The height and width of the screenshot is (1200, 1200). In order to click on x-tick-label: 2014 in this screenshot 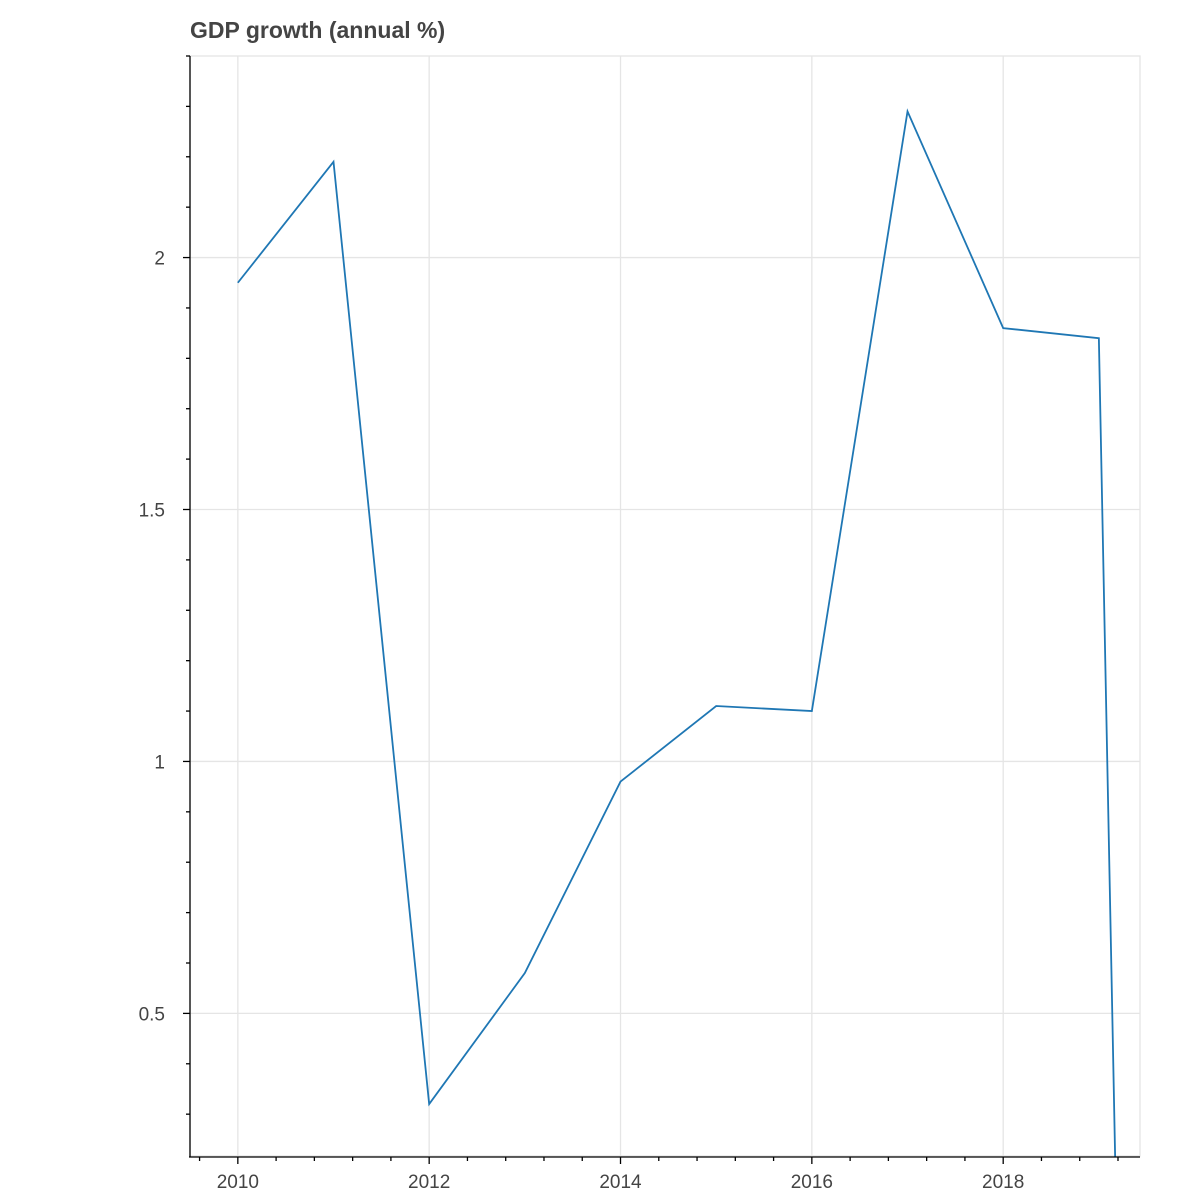, I will do `click(620, 1182)`.